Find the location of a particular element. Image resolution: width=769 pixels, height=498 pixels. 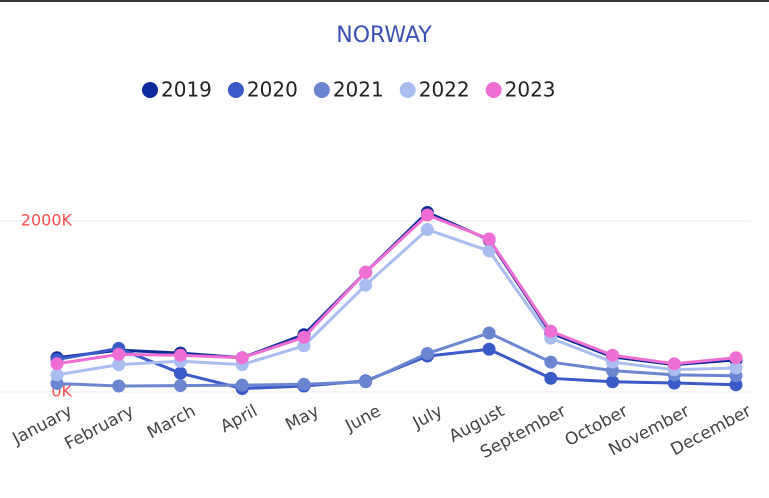

legend-label: 2023 is located at coordinates (530, 90).